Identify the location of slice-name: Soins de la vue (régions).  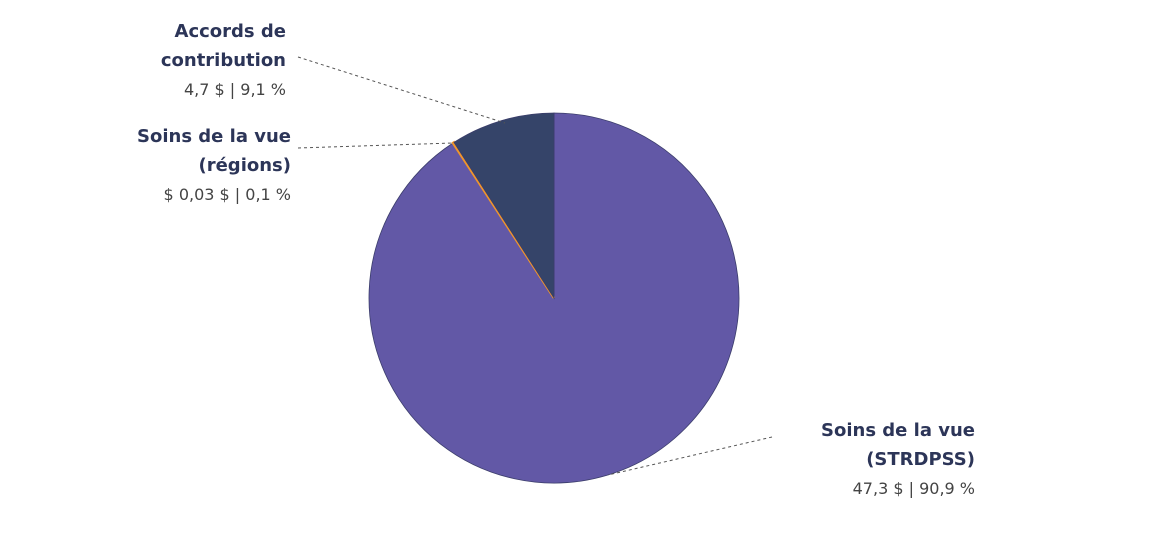
(214, 151).